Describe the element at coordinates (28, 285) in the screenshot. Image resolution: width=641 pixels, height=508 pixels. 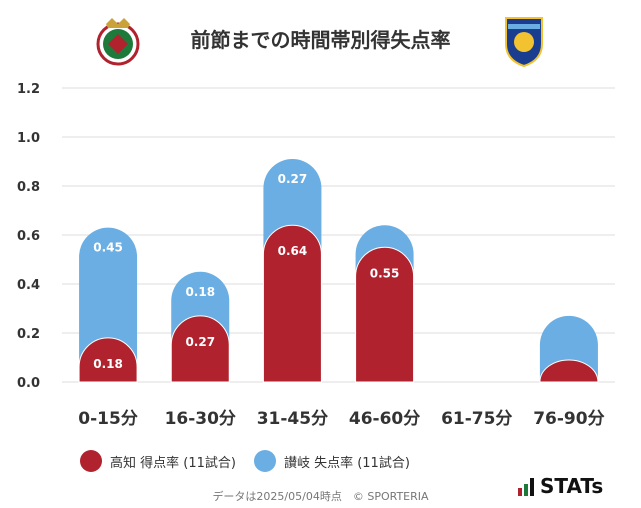
I see `y-tick-label: 0.4` at that location.